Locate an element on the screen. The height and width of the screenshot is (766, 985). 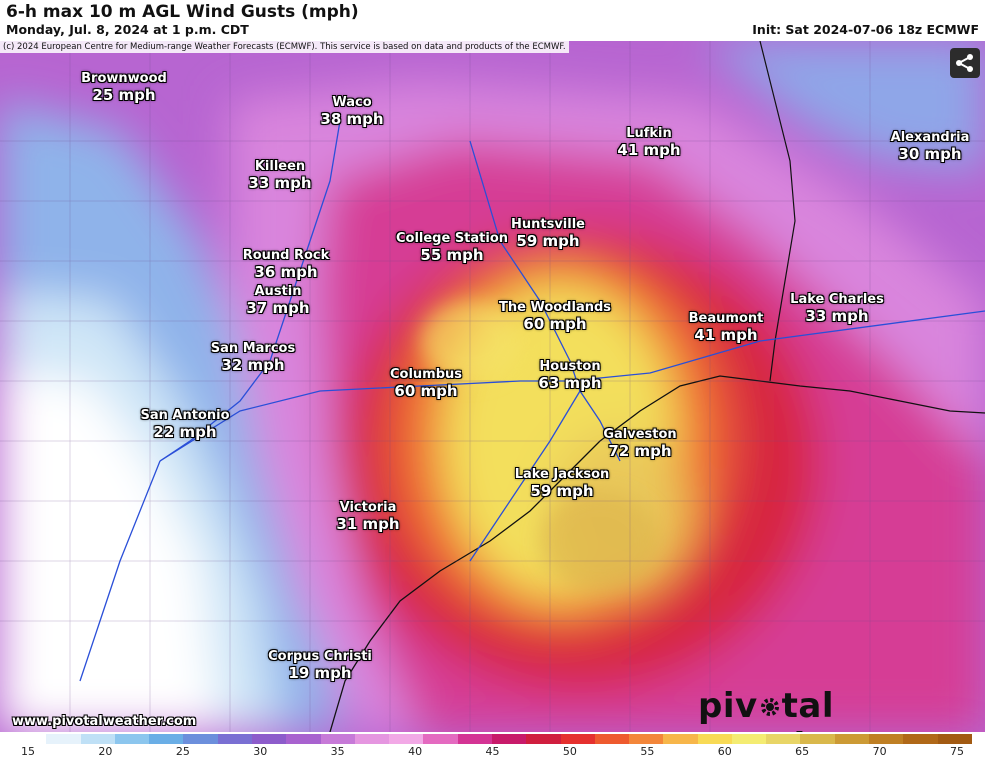
city-value: 32 mph is located at coordinates (253, 364).